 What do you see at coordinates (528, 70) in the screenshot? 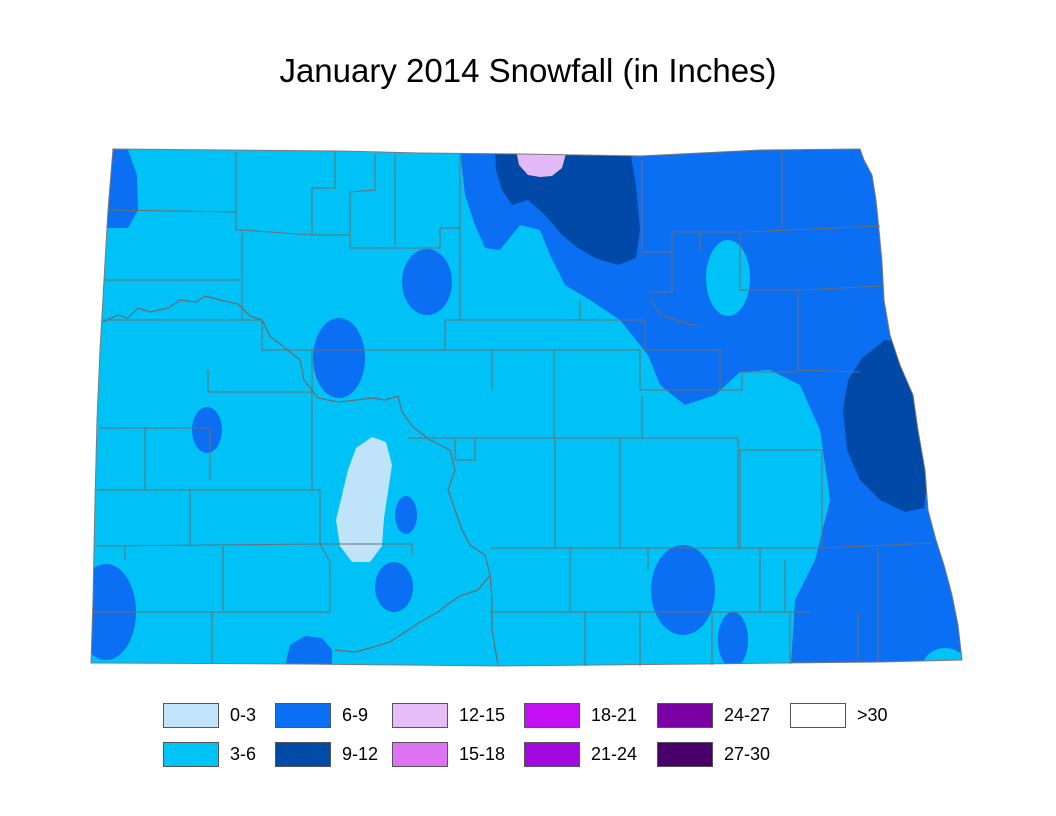
I see `map-title: January 2014 Snowfall (in Inches)` at bounding box center [528, 70].